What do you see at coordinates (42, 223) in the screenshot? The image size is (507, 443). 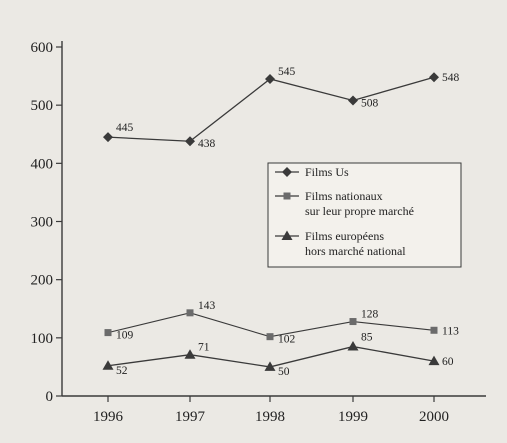 I see `y-tick-label: 300` at bounding box center [42, 223].